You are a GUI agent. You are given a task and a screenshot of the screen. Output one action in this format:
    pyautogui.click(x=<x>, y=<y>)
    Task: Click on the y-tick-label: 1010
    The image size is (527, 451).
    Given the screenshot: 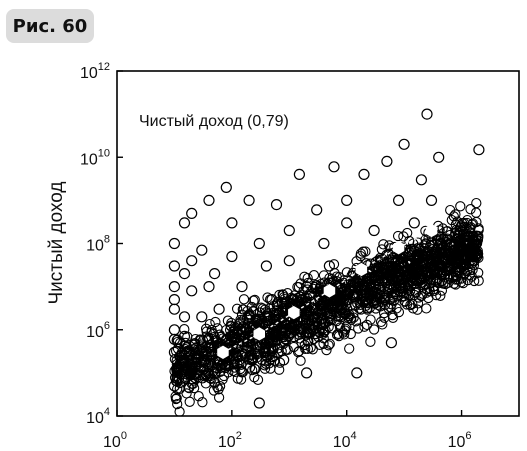 What is the action you would take?
    pyautogui.click(x=95, y=157)
    